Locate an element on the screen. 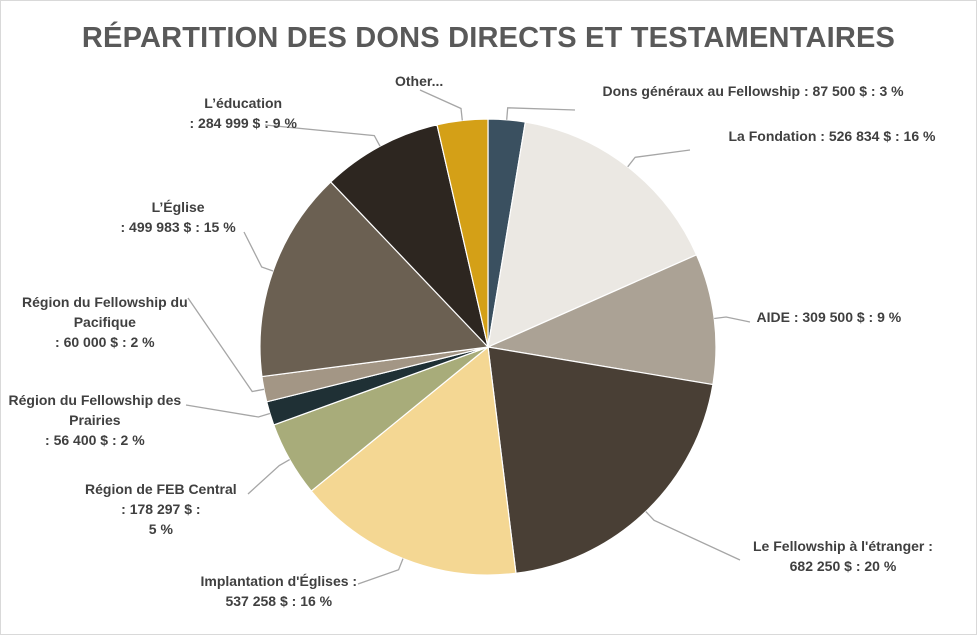 Image resolution: width=977 pixels, height=635 pixels. data-label-line: La Fondation : 526 834 $ : 16 % is located at coordinates (832, 136).